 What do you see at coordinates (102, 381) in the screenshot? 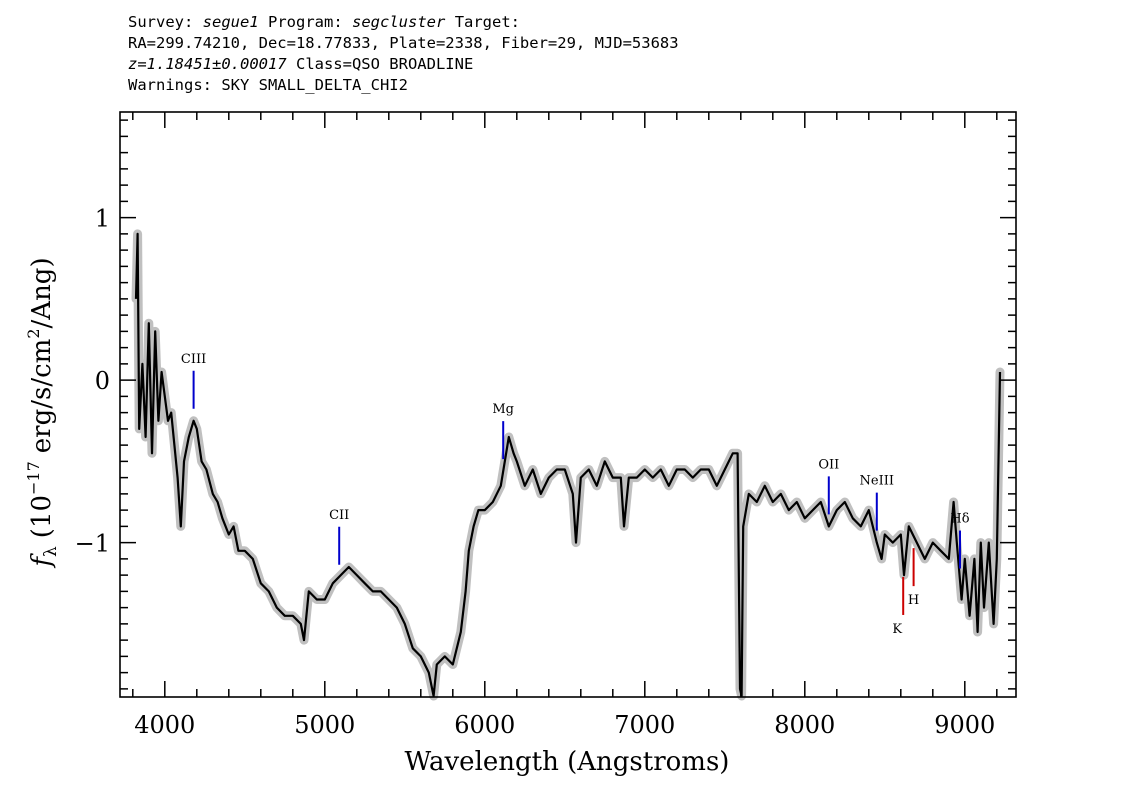
I see `y-tick-label: 0` at bounding box center [102, 381].